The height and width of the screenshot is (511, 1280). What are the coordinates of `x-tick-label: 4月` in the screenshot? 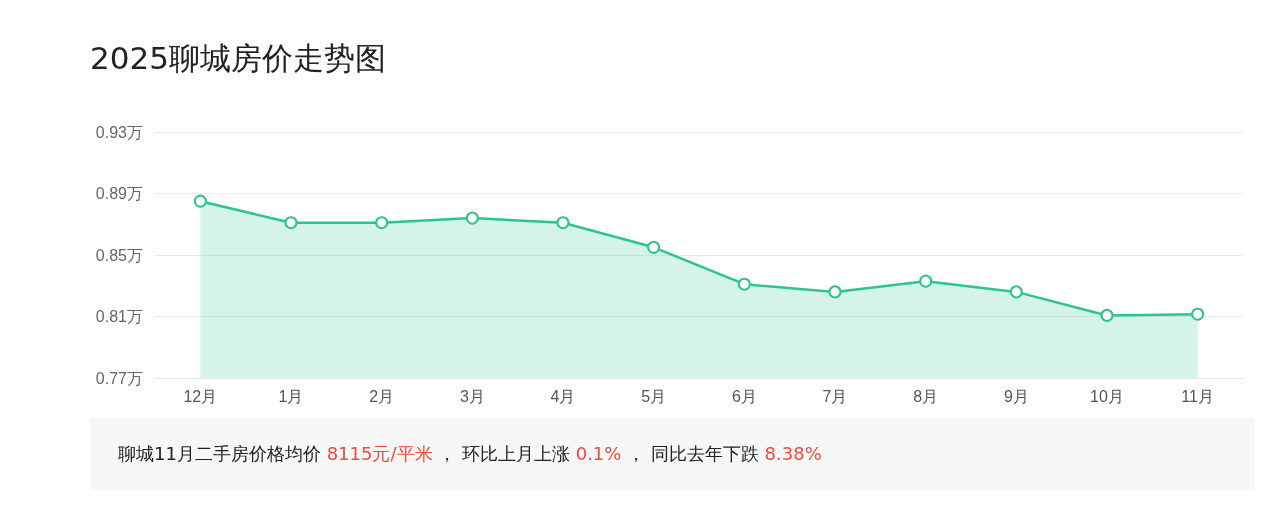 It's located at (563, 396).